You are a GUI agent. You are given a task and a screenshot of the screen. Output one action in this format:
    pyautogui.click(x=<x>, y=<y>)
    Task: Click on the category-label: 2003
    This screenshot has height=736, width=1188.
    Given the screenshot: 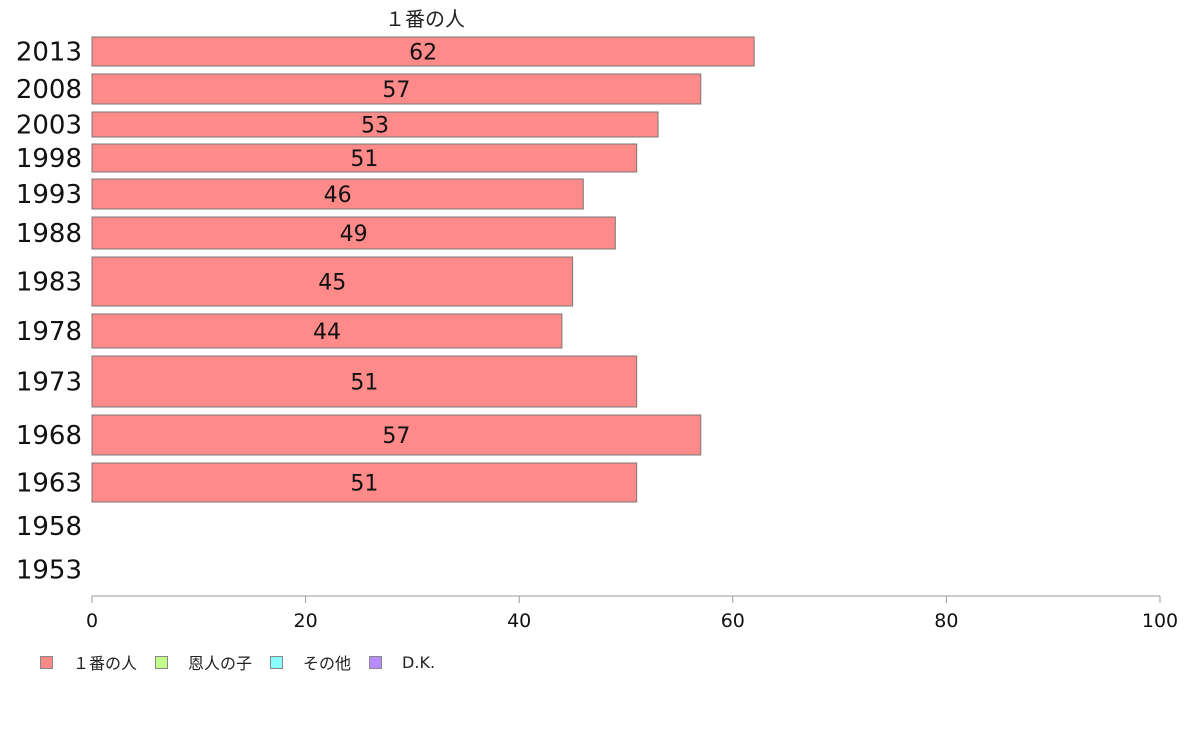 What is the action you would take?
    pyautogui.click(x=49, y=126)
    